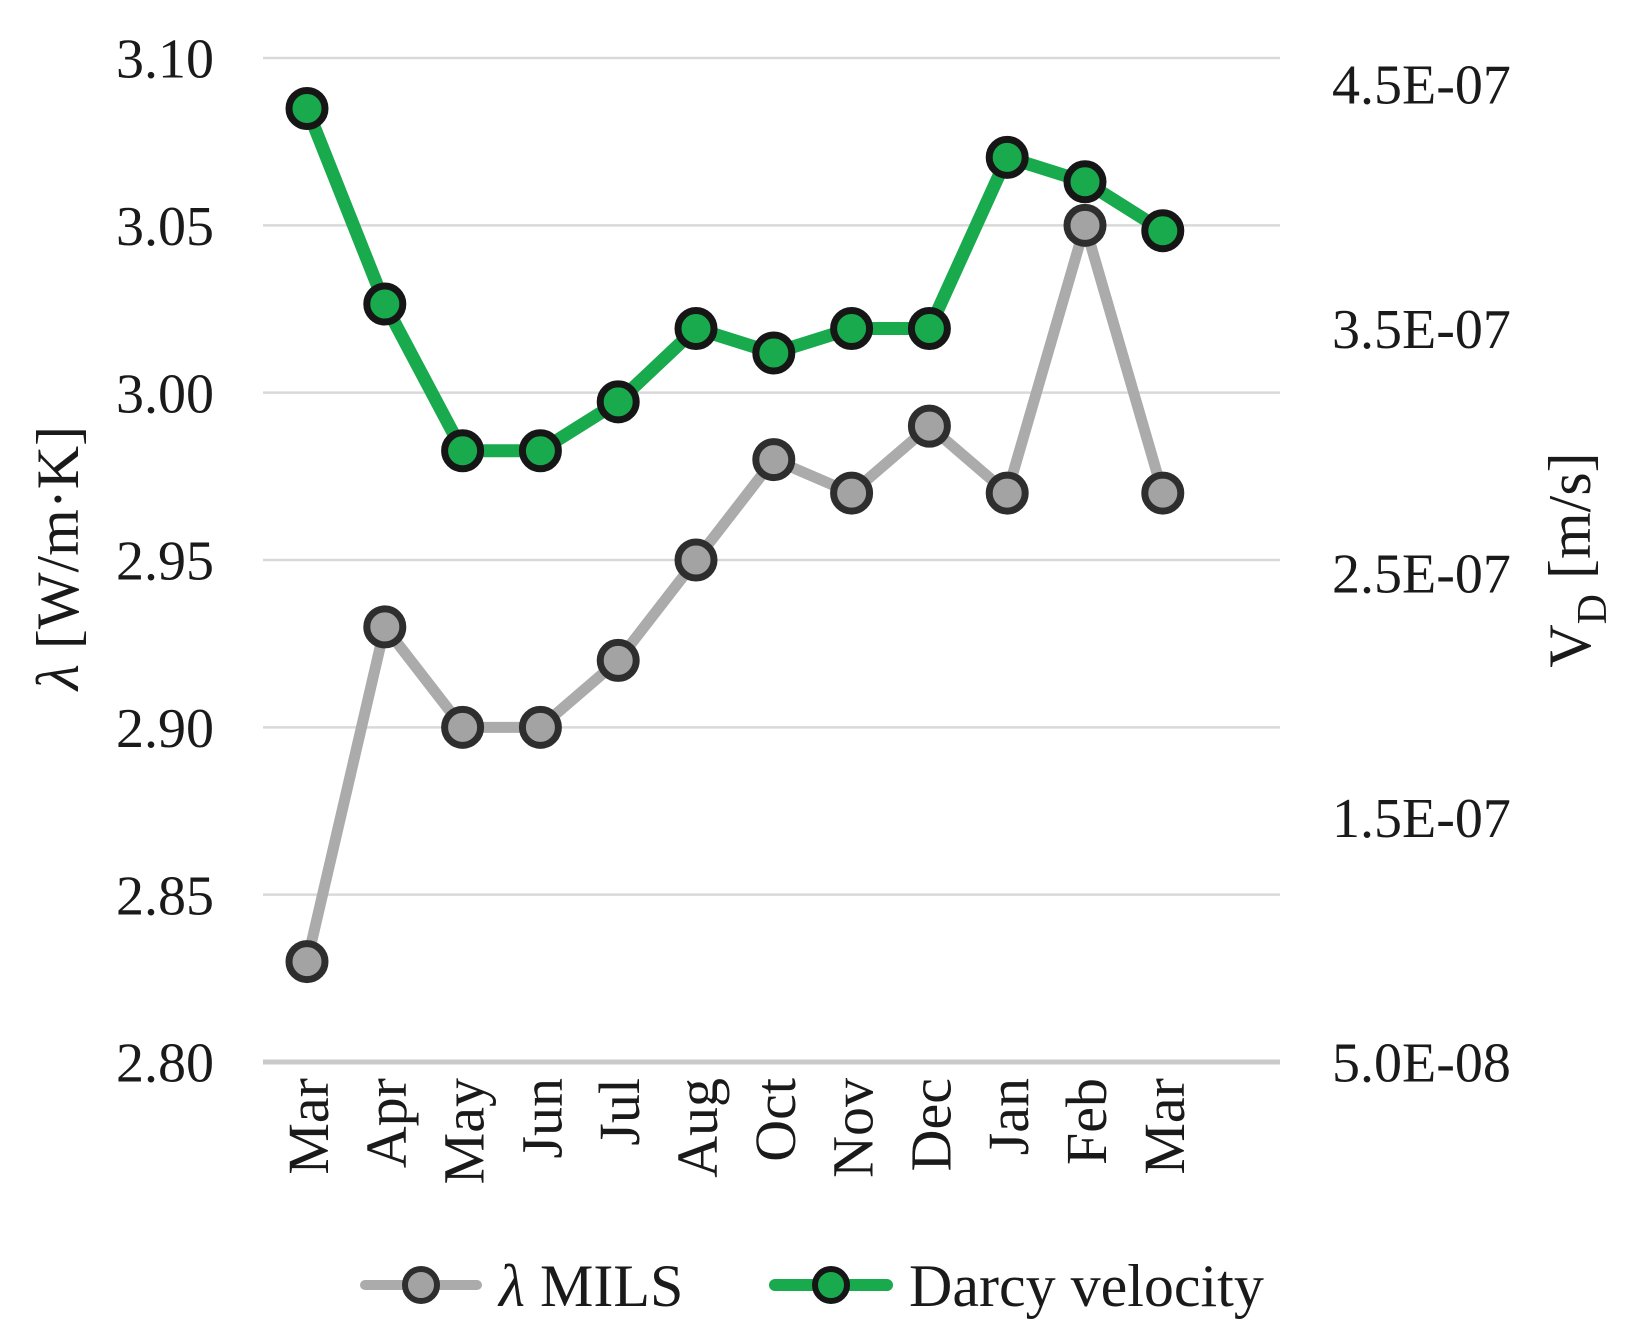 The height and width of the screenshot is (1344, 1628). I want to click on right-axis-tick-labels: 4.5E-07 3.5E-07 2.5E-07 1.5E-07 5.0E-08, so click(1421, 575).